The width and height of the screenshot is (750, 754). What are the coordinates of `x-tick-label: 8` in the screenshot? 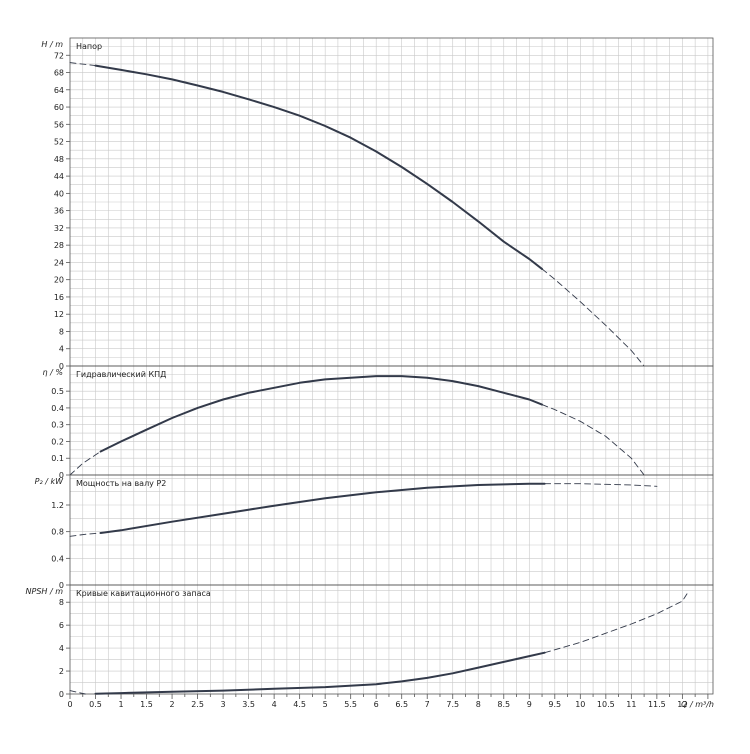 It's located at (478, 704).